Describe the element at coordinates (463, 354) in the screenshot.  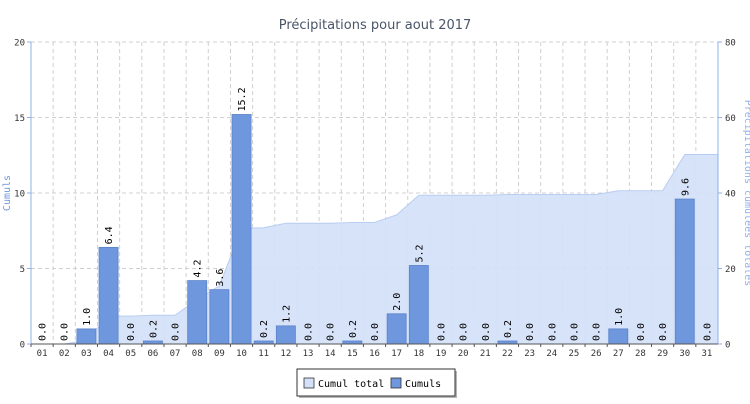
I see `x-tick-label: 20` at that location.